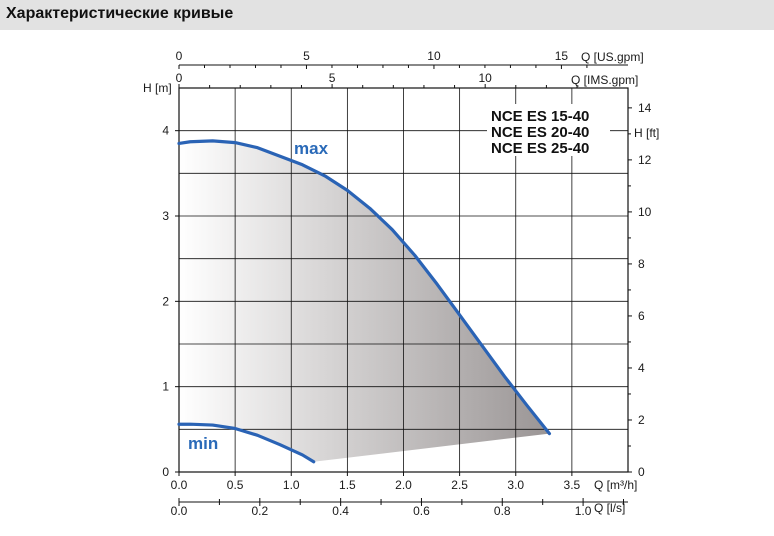  I want to click on left-tick-label: 2, so click(165, 301).